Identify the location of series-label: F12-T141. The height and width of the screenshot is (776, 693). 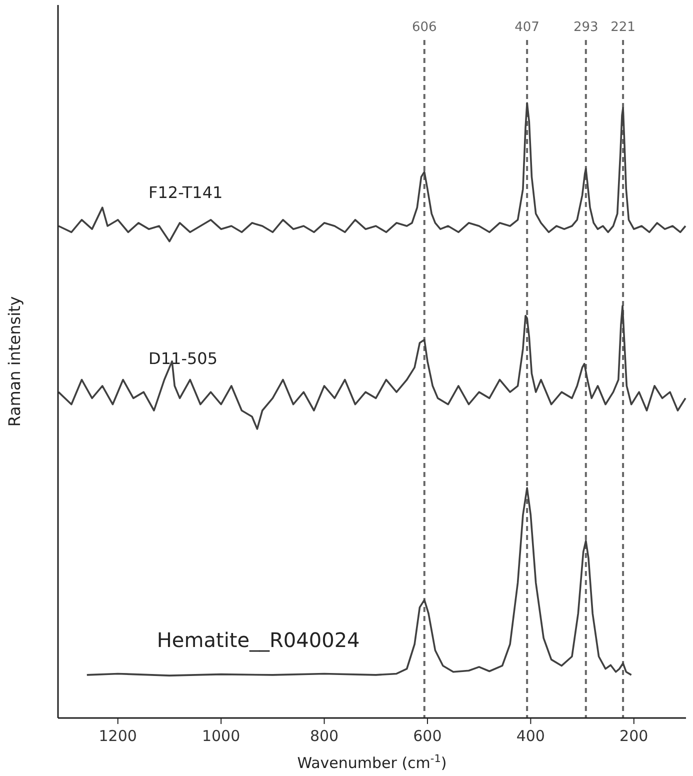
(185, 192).